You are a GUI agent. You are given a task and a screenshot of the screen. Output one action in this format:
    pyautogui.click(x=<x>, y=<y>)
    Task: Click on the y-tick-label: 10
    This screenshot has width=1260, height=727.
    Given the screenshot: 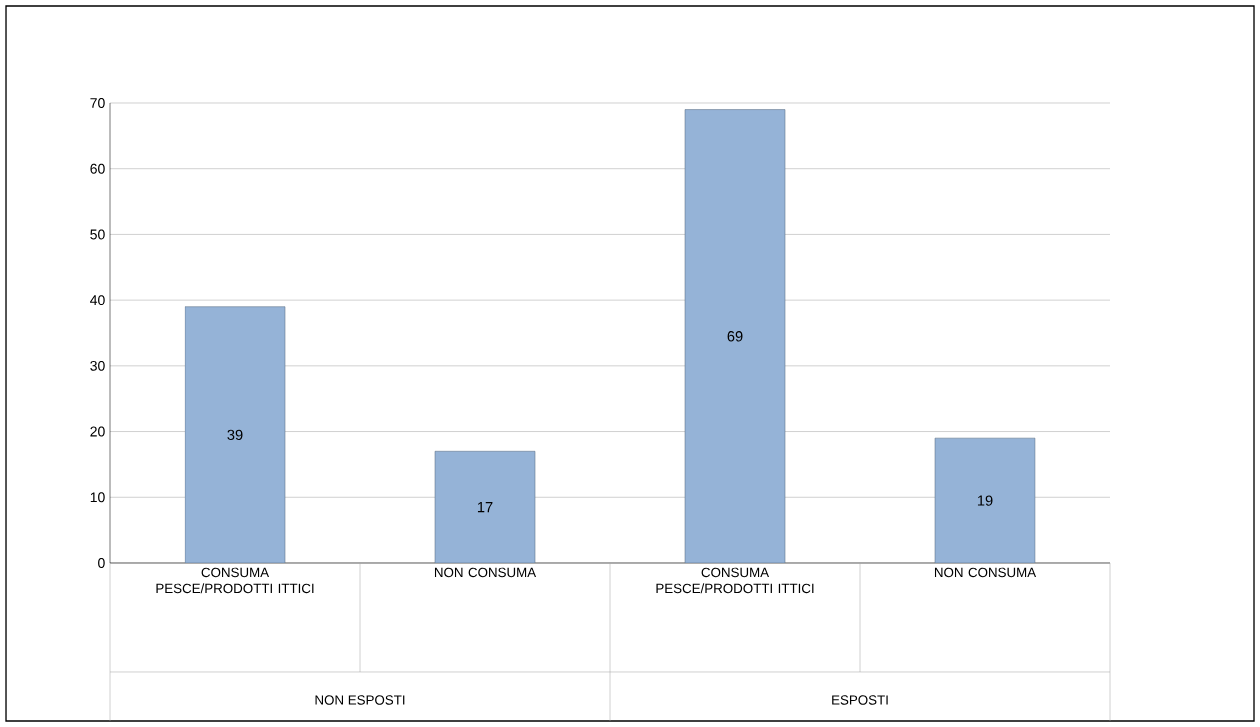 What is the action you would take?
    pyautogui.click(x=97, y=497)
    